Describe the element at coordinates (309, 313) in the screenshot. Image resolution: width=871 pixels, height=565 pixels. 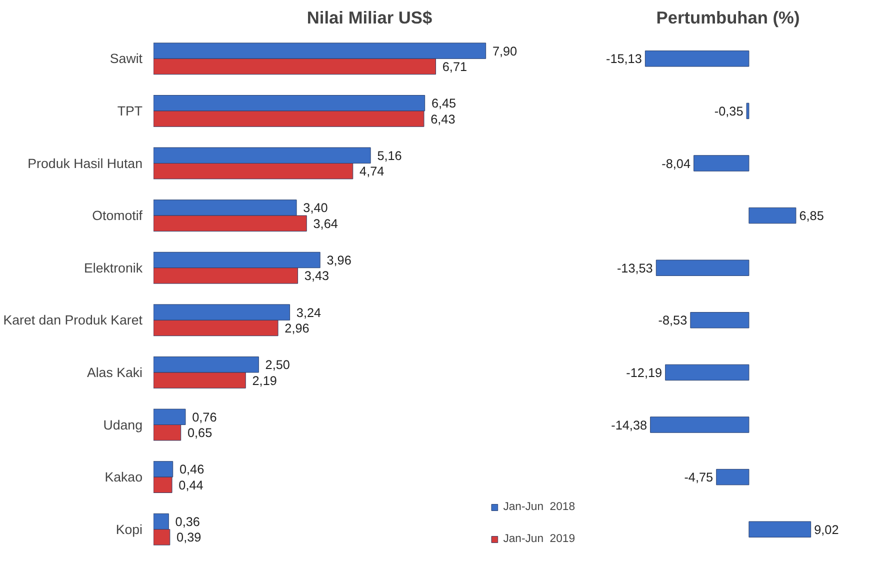
I see `data-label: 3,24` at that location.